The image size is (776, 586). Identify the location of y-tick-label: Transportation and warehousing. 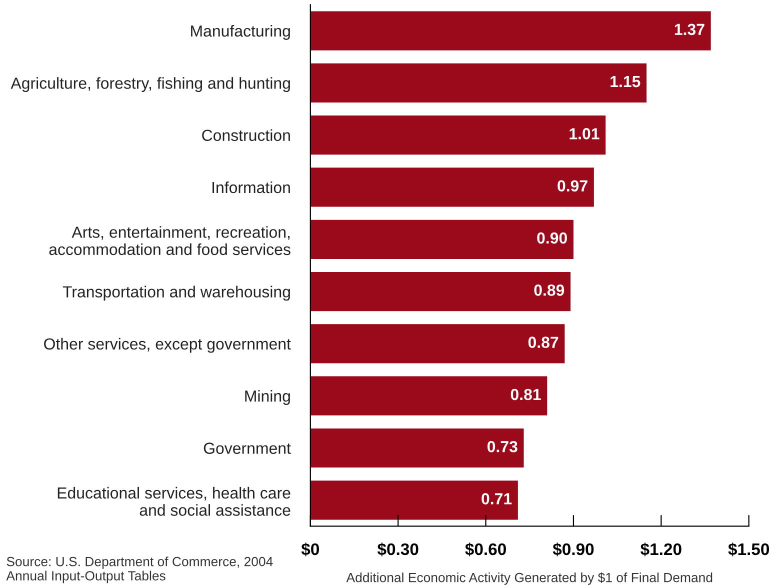
(176, 293).